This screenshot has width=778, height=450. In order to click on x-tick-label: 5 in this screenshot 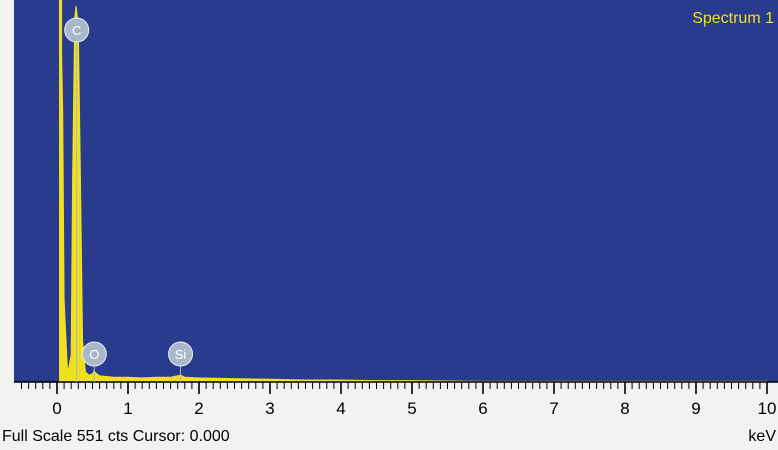, I will do `click(411, 408)`.